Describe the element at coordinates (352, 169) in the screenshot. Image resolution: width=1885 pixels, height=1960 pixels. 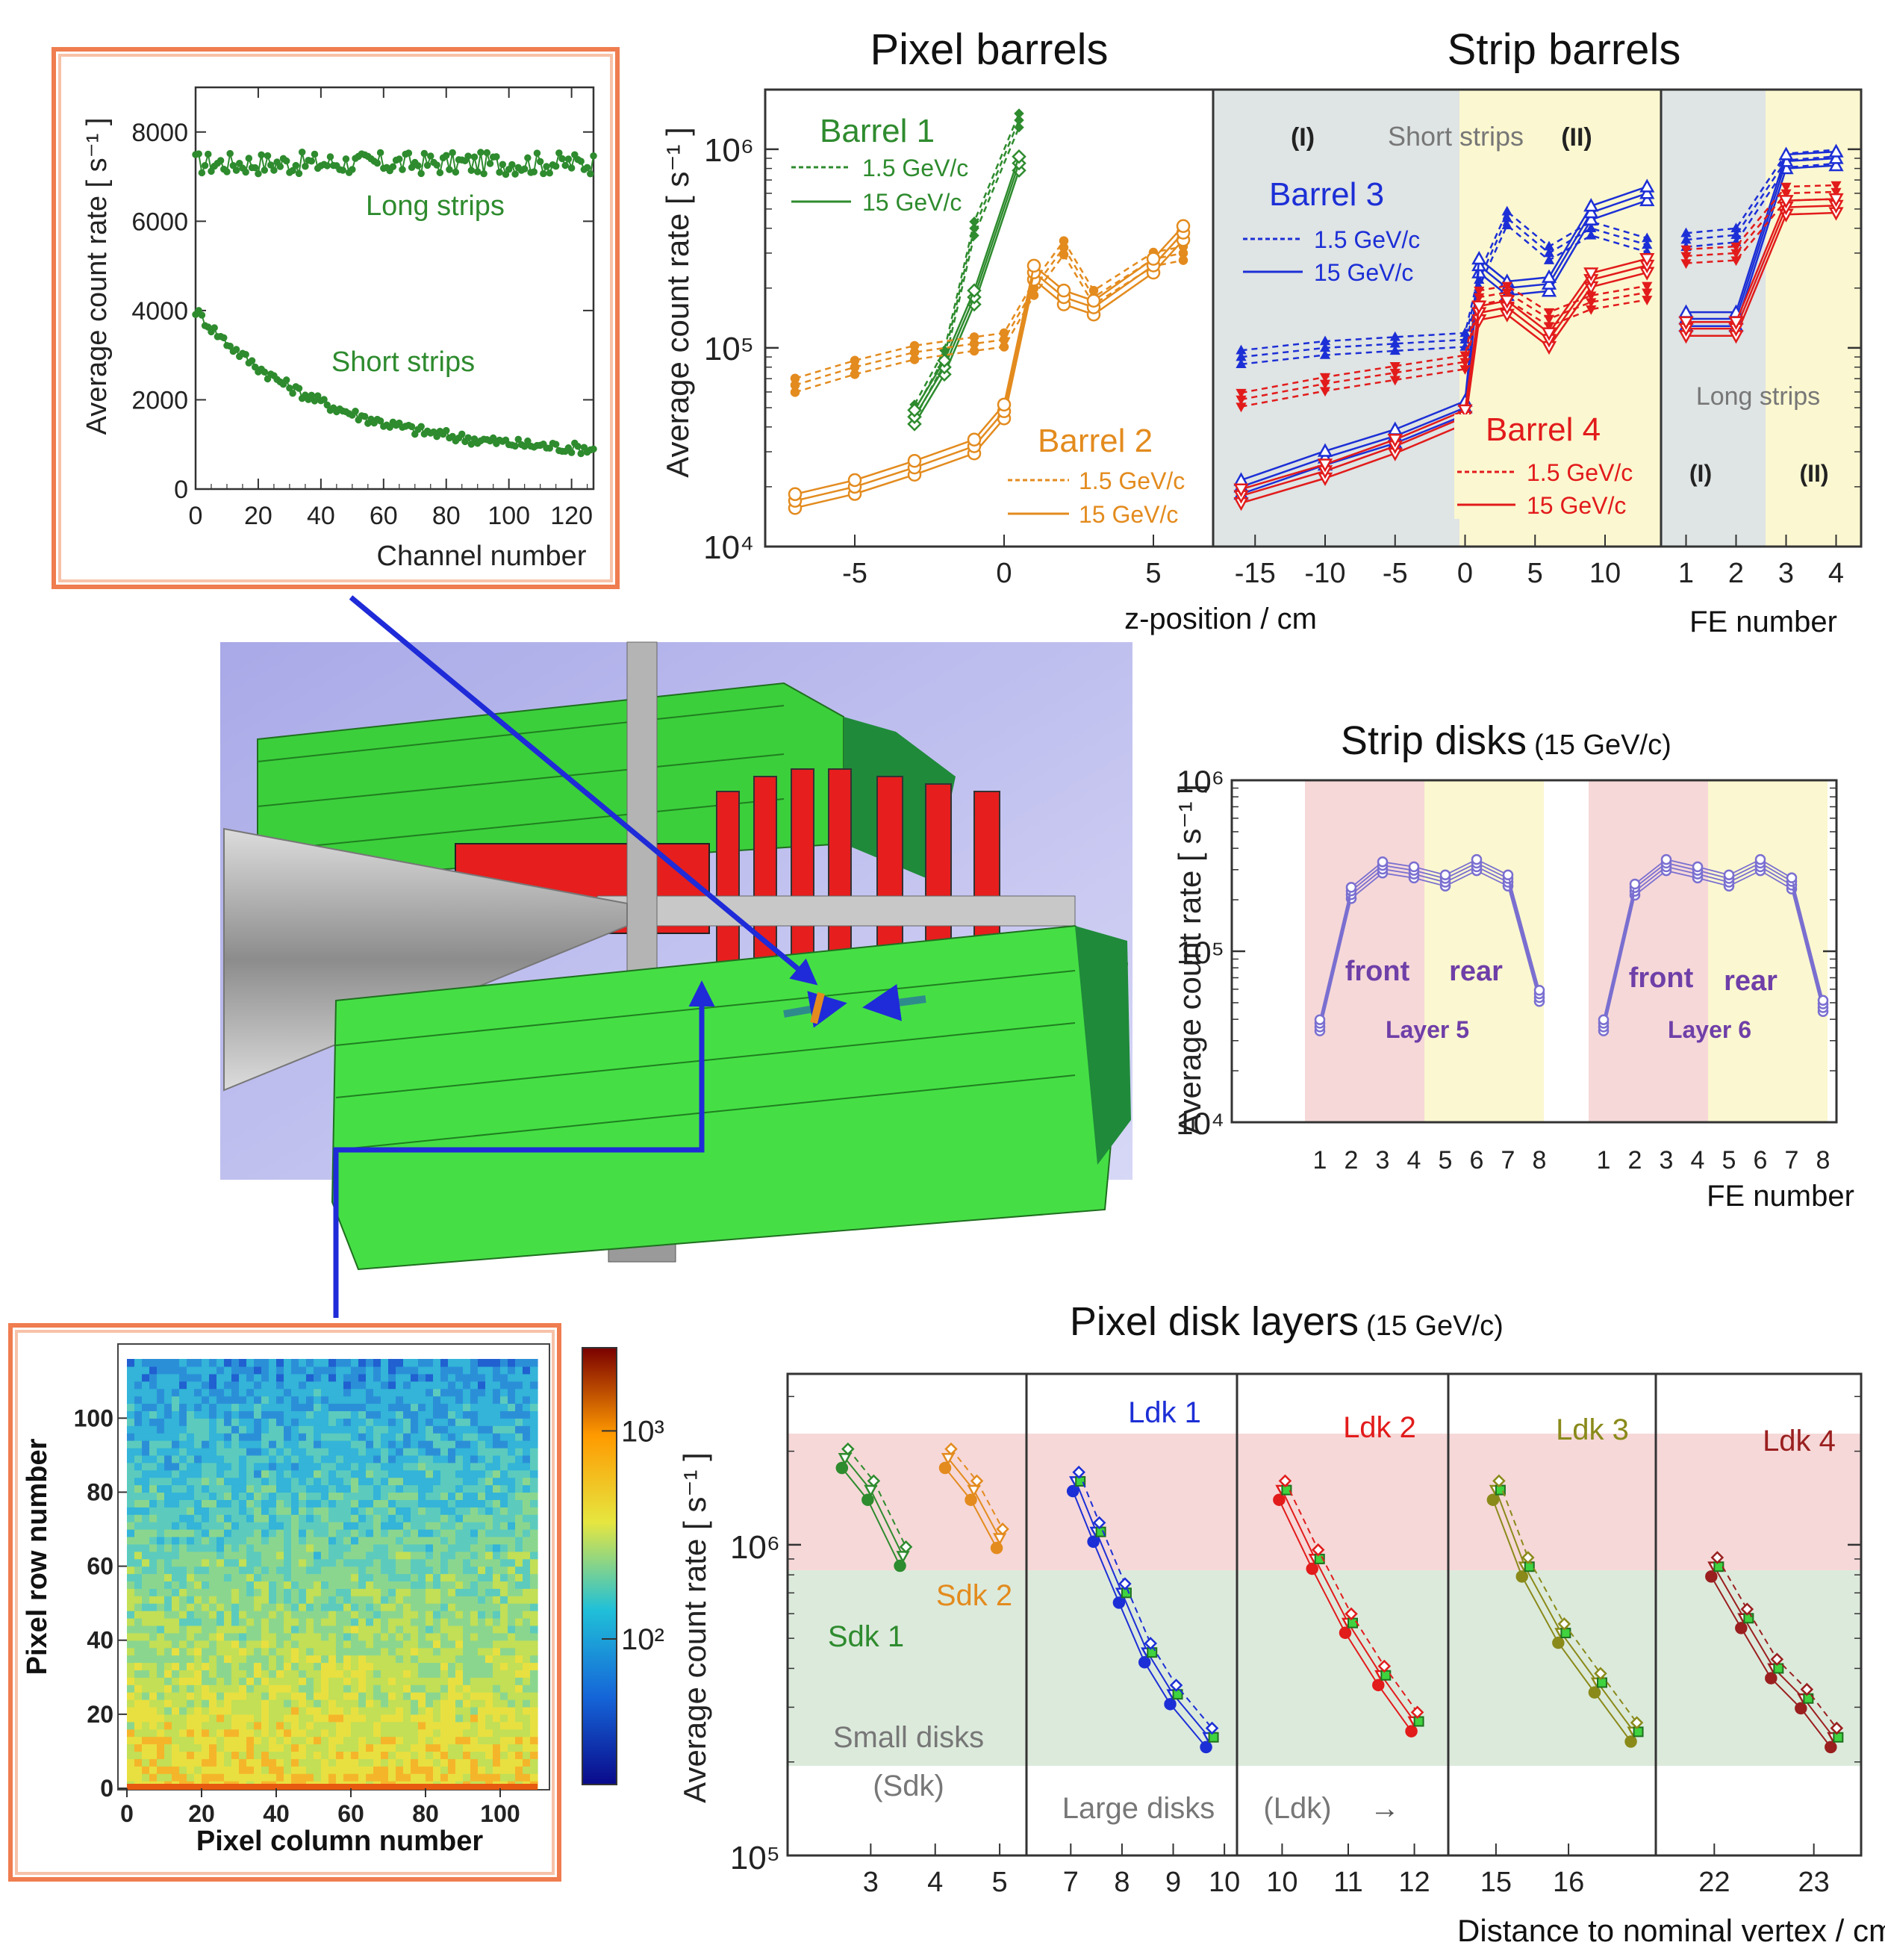
I see `channel-point` at that location.